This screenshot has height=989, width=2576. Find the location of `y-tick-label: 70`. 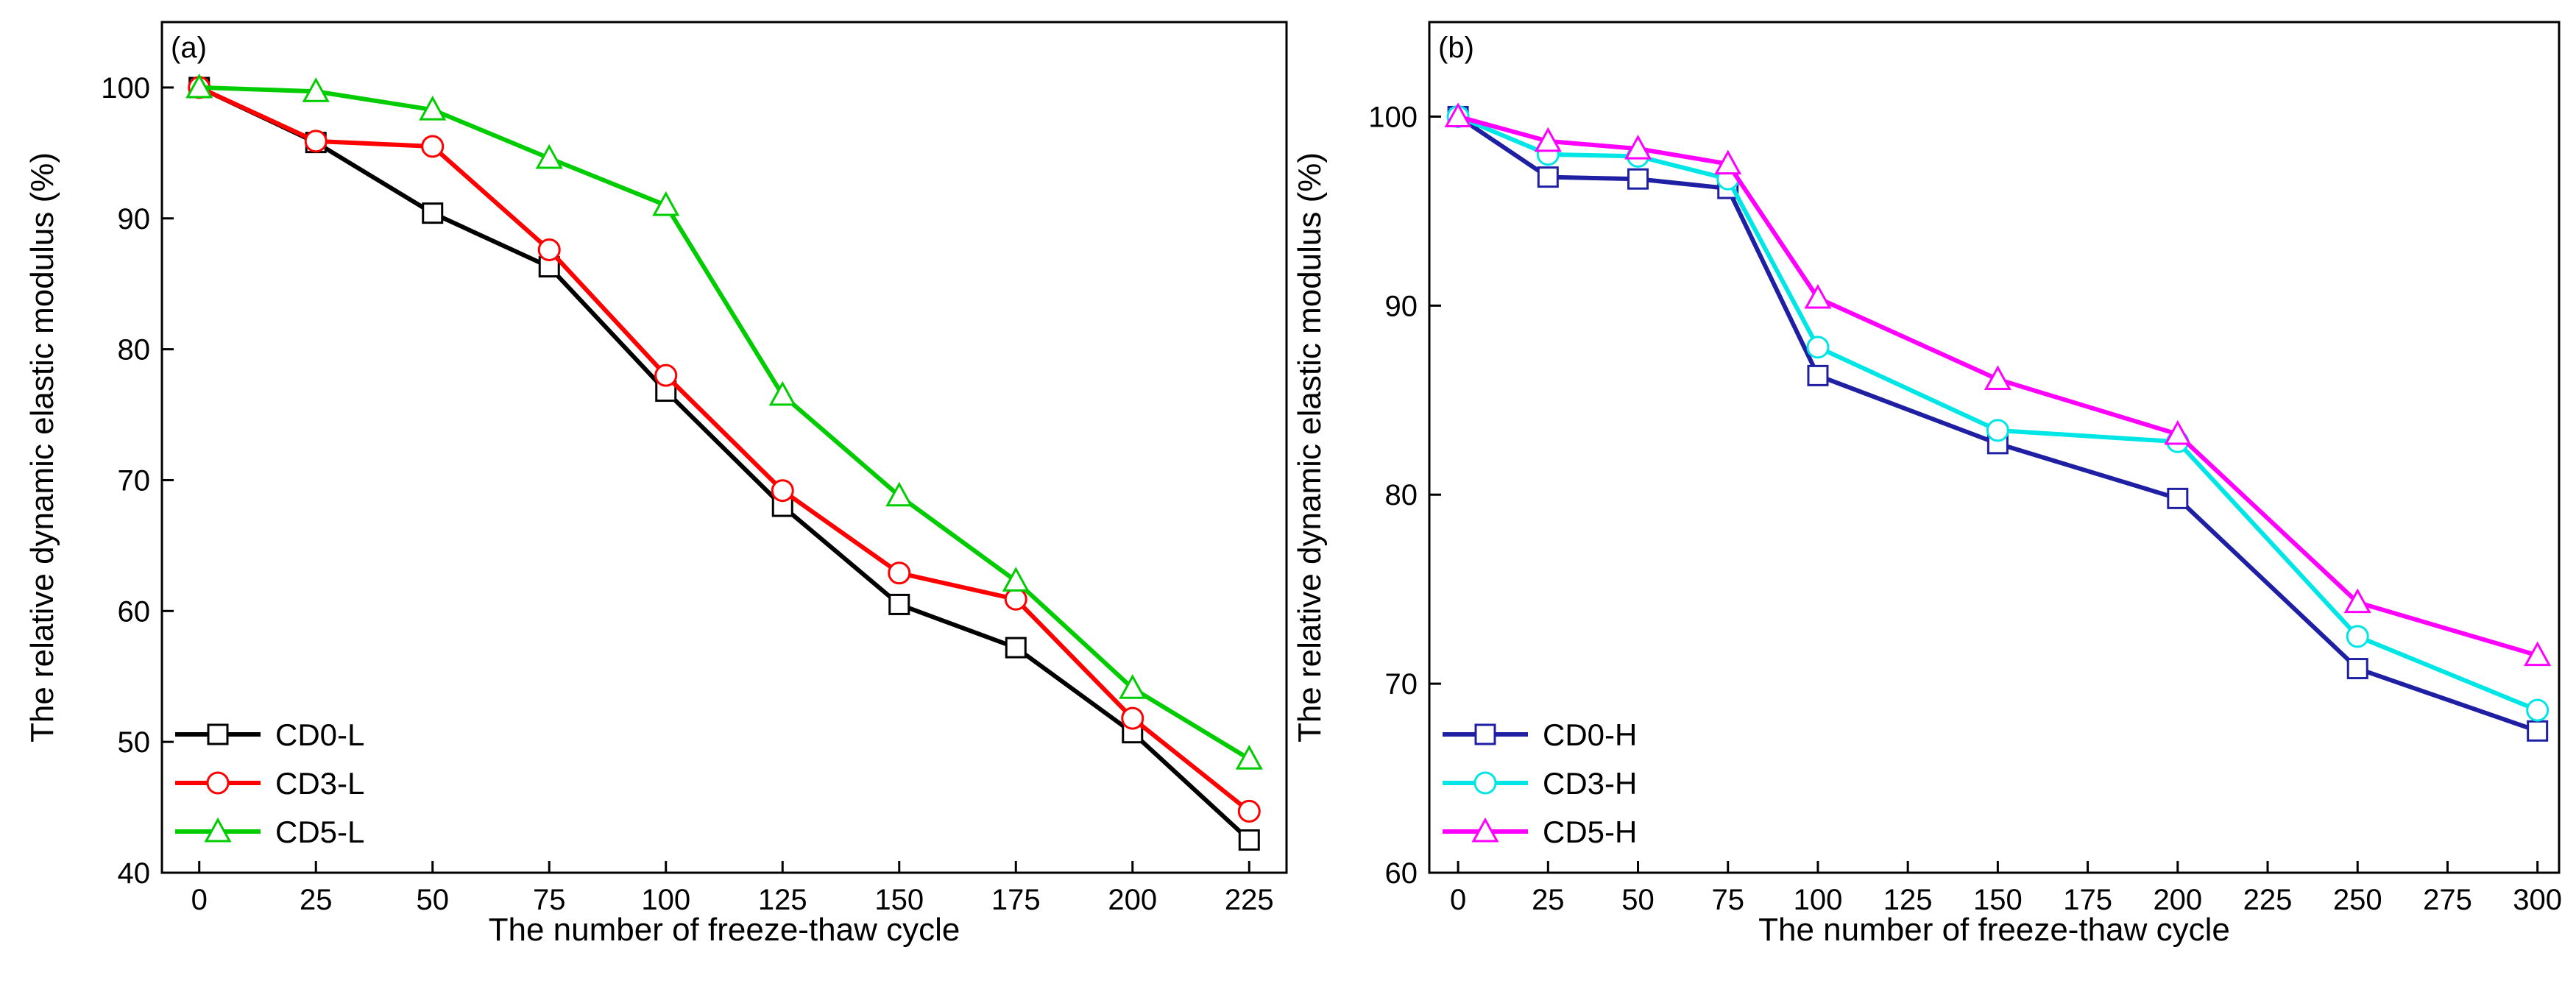

y-tick-label: 70 is located at coordinates (1401, 684).